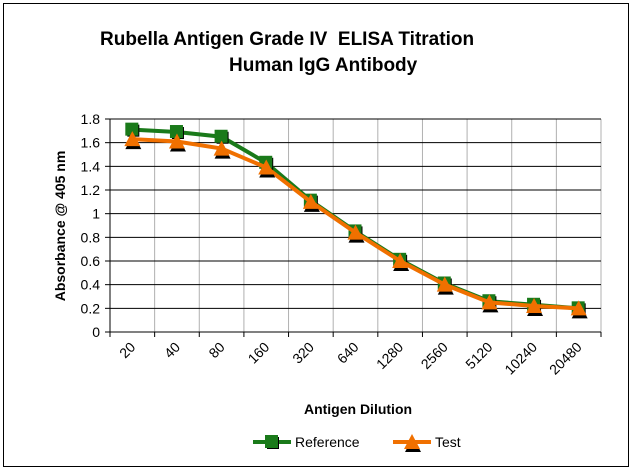  I want to click on y-tick-label: 0.4, so click(91, 285).